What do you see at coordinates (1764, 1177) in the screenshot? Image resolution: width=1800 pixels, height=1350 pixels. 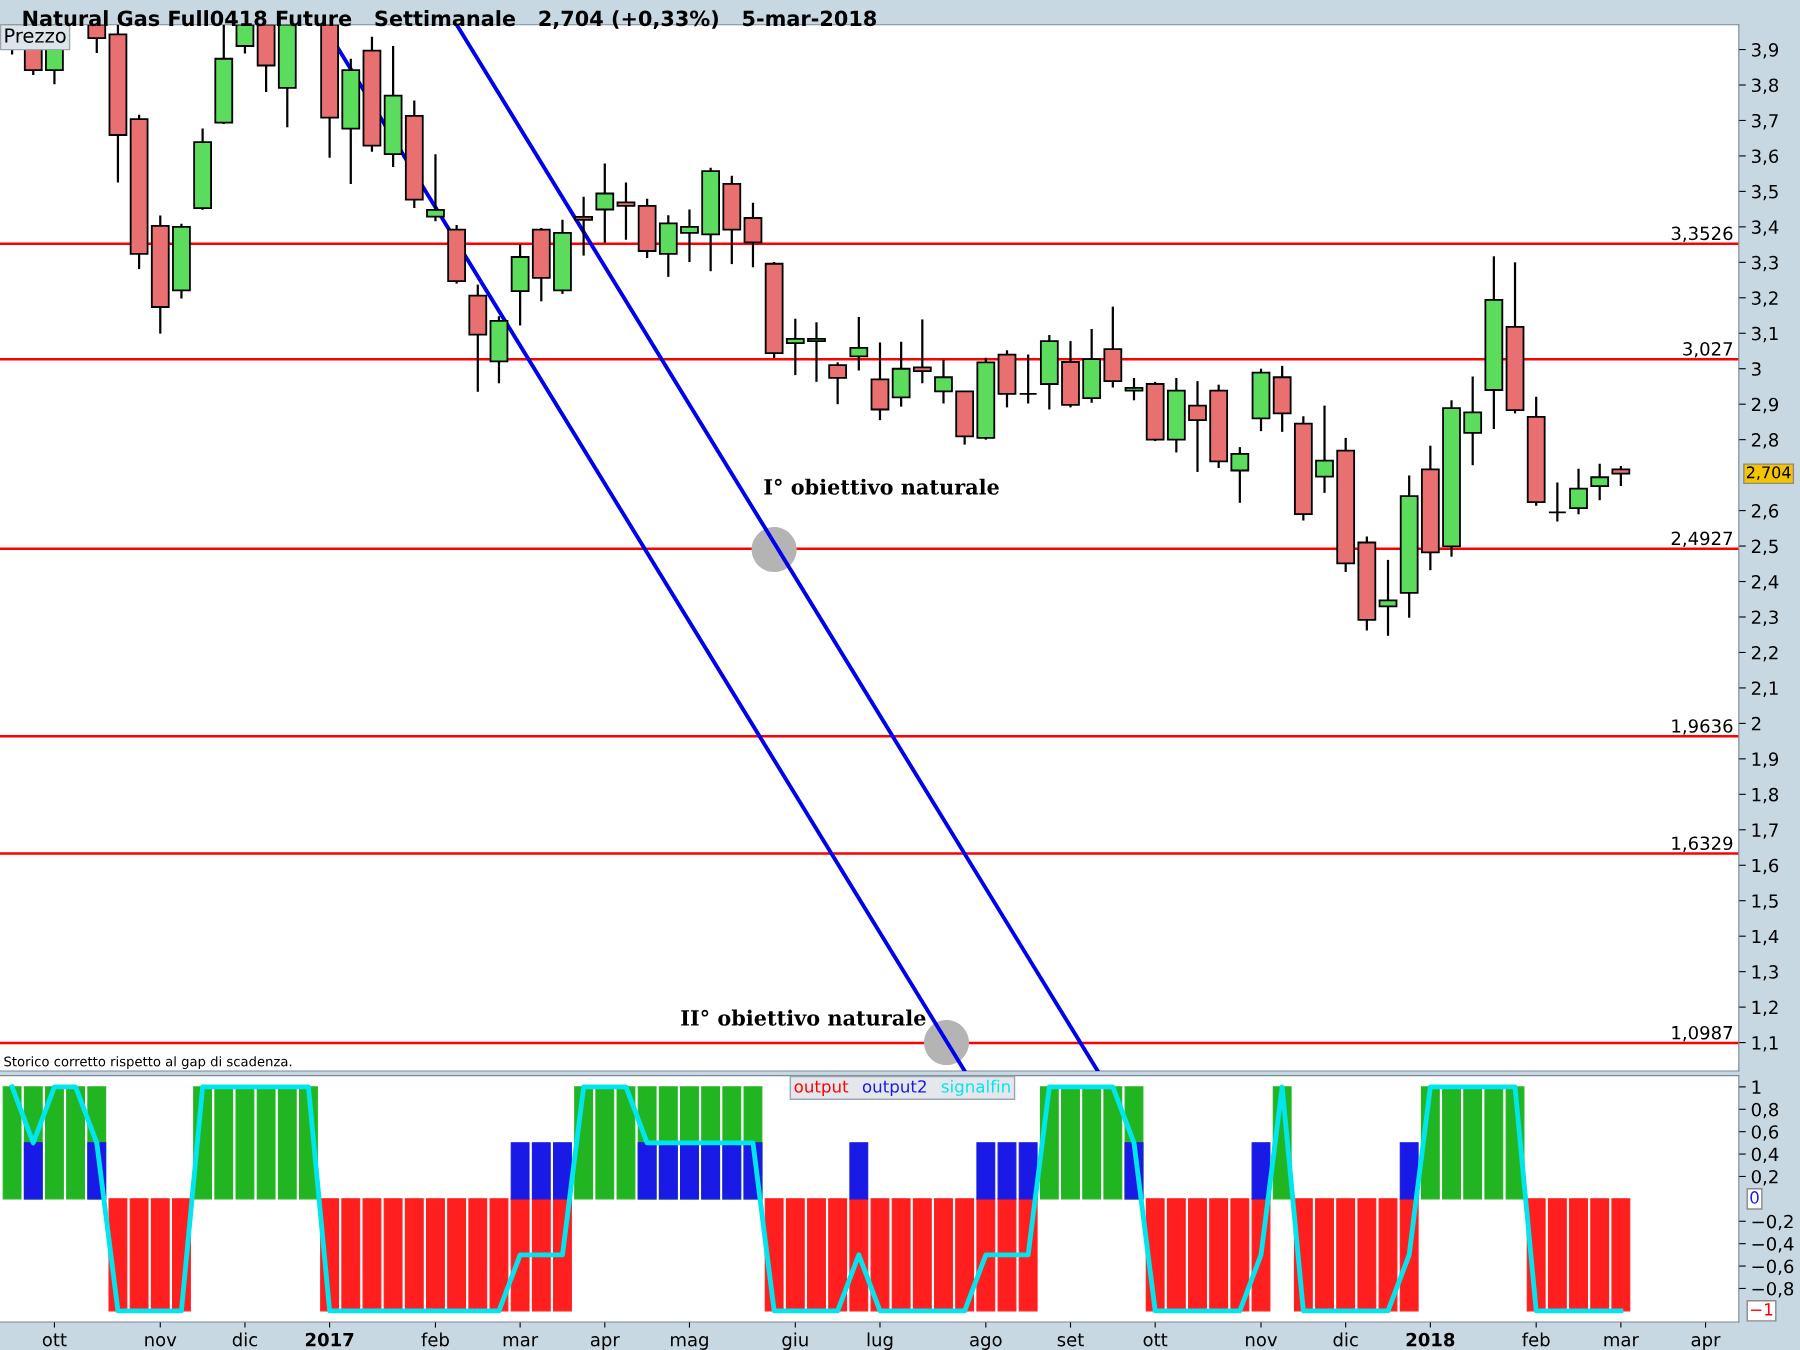 I see `y-tick-label: 0,2` at bounding box center [1764, 1177].